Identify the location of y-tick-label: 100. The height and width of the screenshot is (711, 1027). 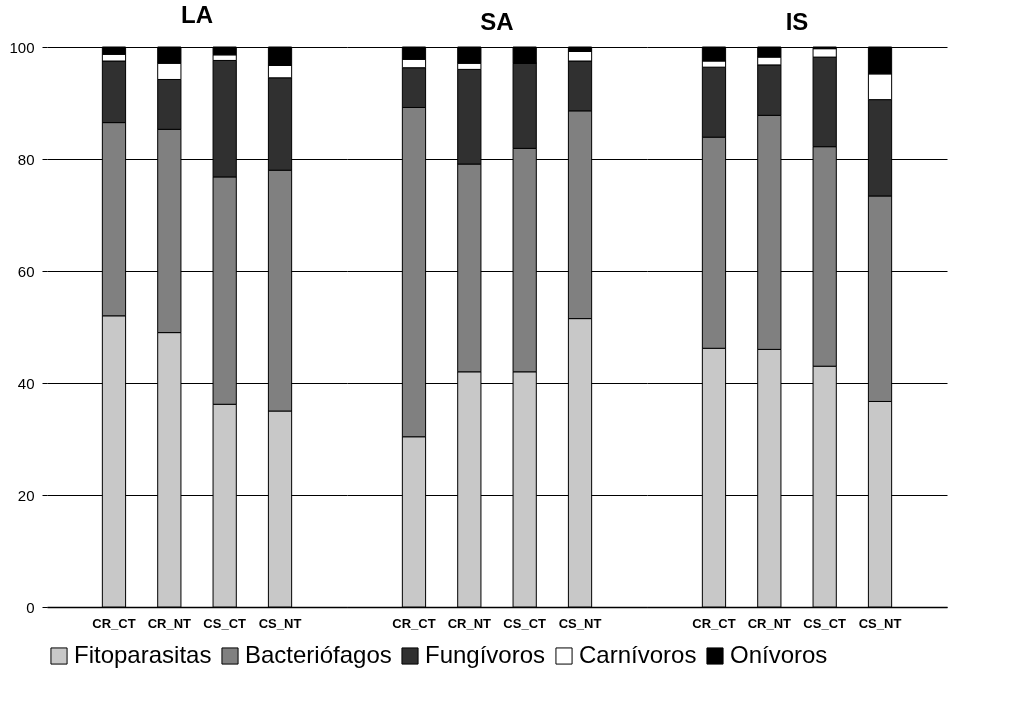
(22, 47).